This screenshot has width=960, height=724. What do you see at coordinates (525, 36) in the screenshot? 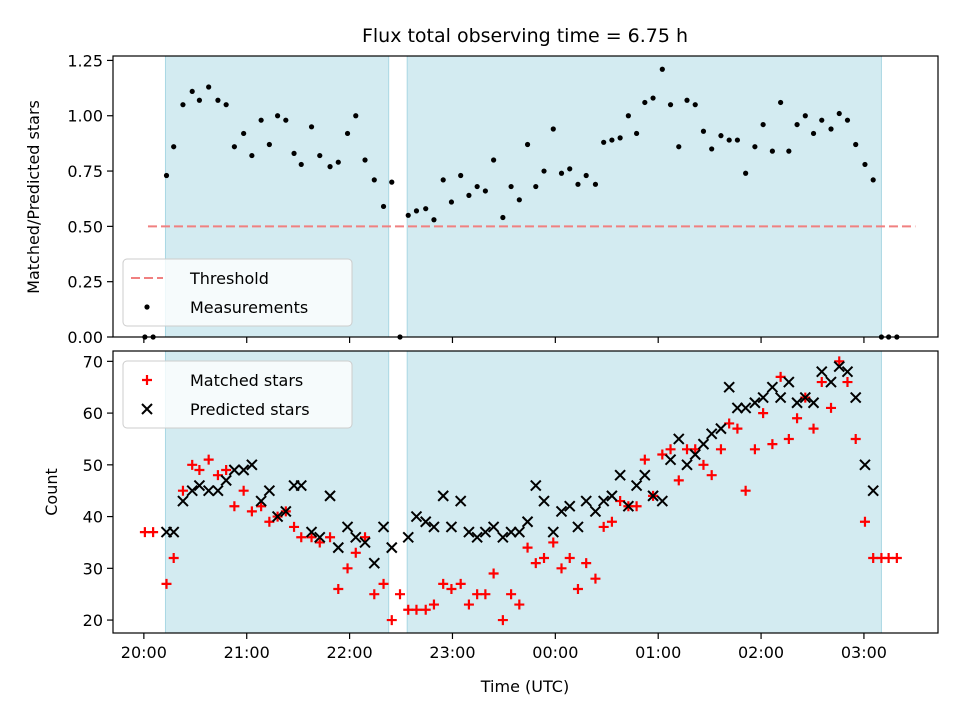
I see `chart-title: Flux total observing time = 6.75 h` at bounding box center [525, 36].